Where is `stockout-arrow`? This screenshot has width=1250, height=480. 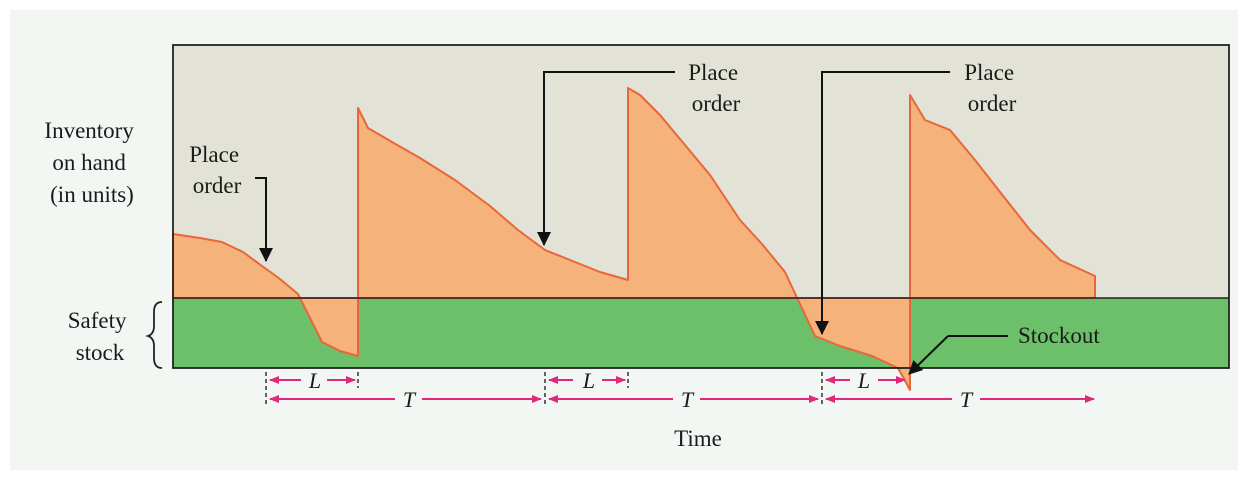 stockout-arrow is located at coordinates (928, 355).